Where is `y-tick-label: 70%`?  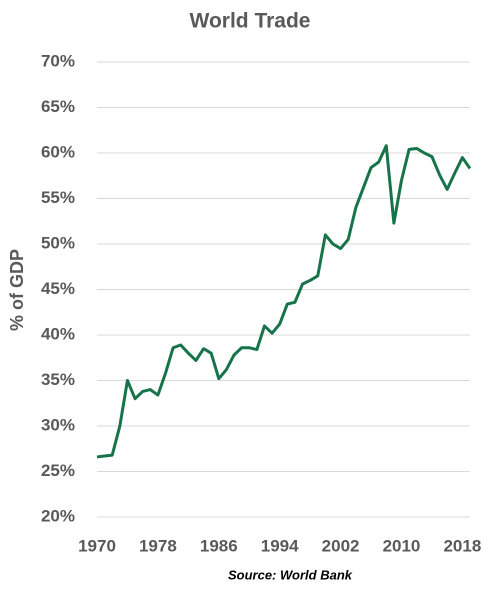
y-tick-label: 70% is located at coordinates (58, 60).